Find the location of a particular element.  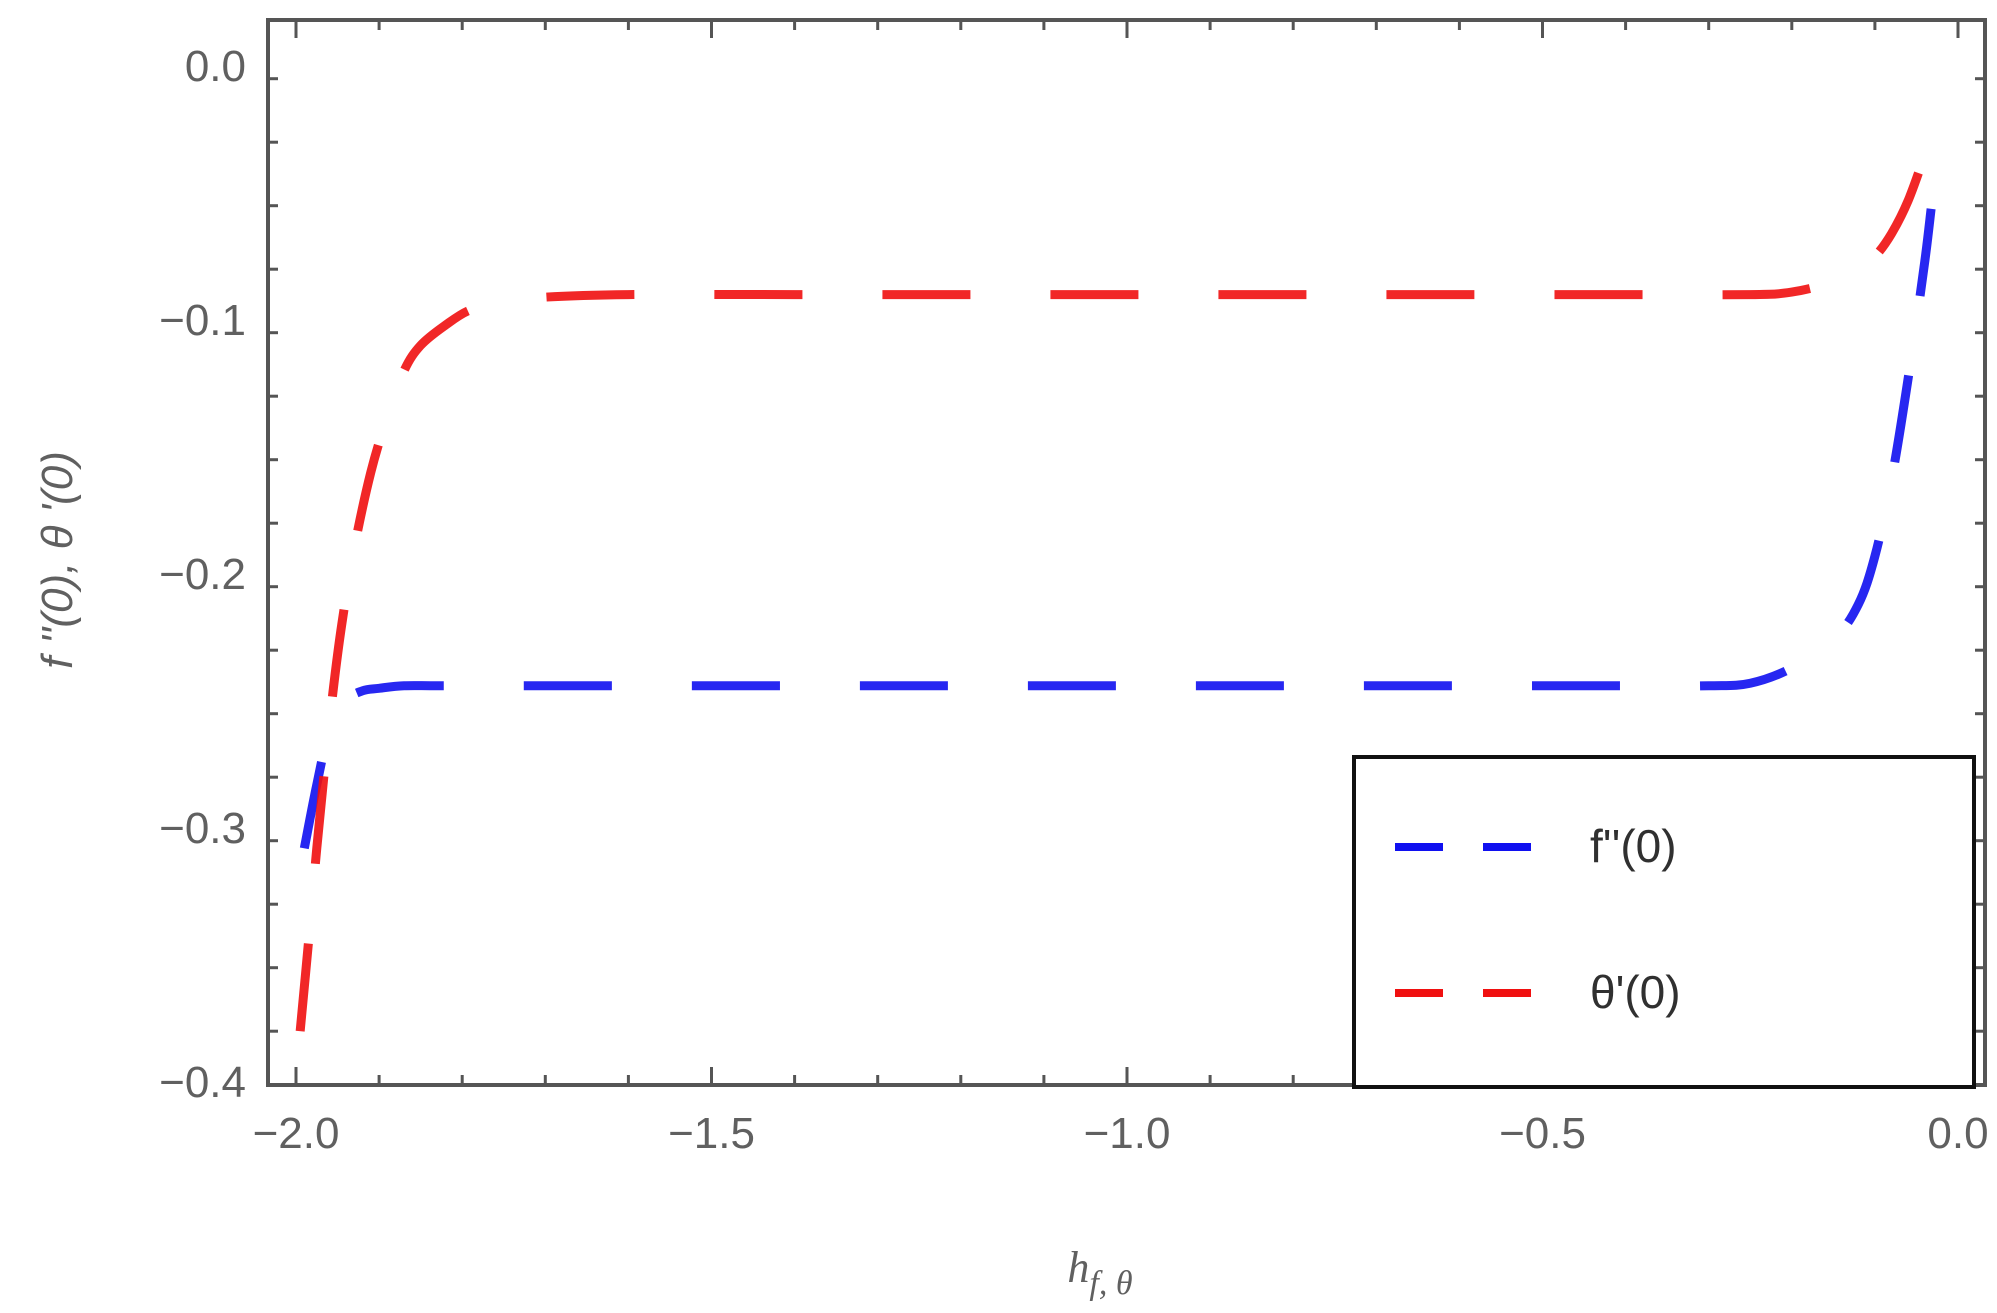

y-tick-label: −0.2 is located at coordinates (202, 574).